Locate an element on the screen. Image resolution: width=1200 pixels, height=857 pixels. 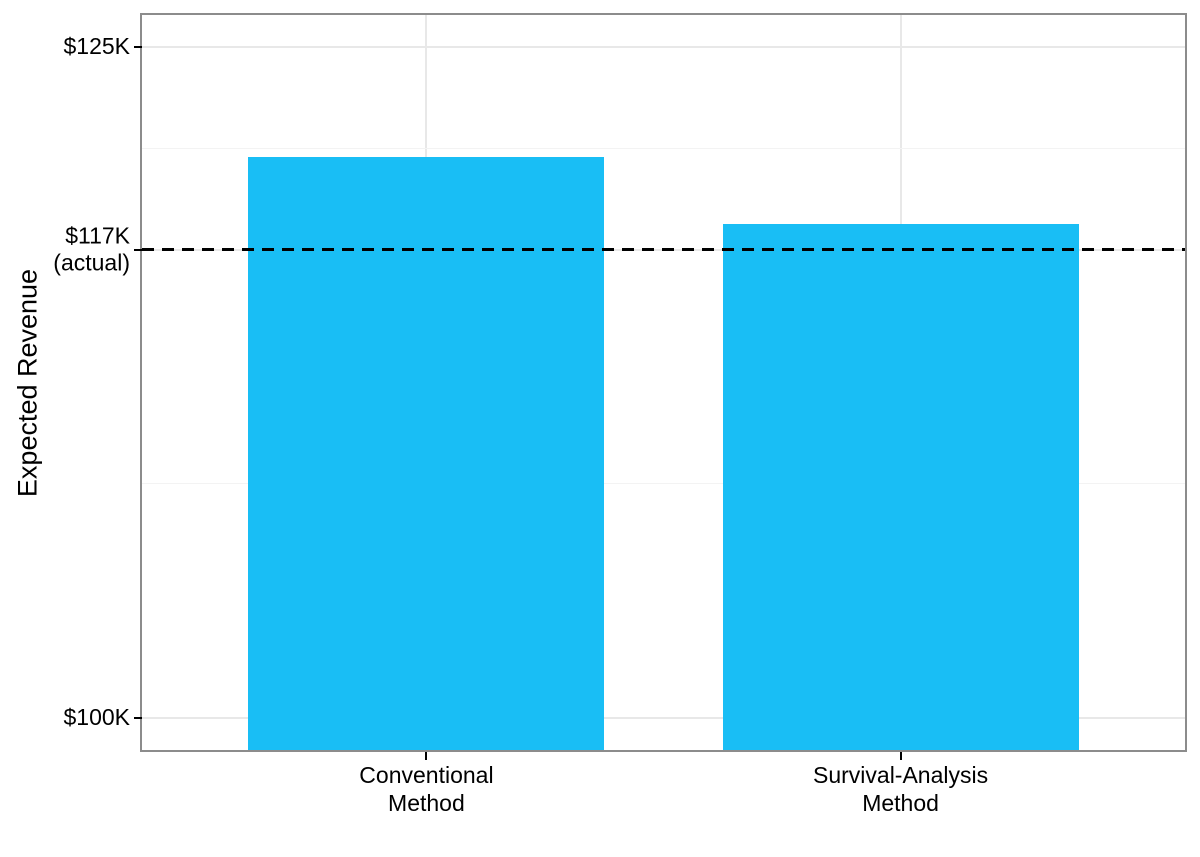
x-tick-text: Survival-Analysis is located at coordinates (901, 775).